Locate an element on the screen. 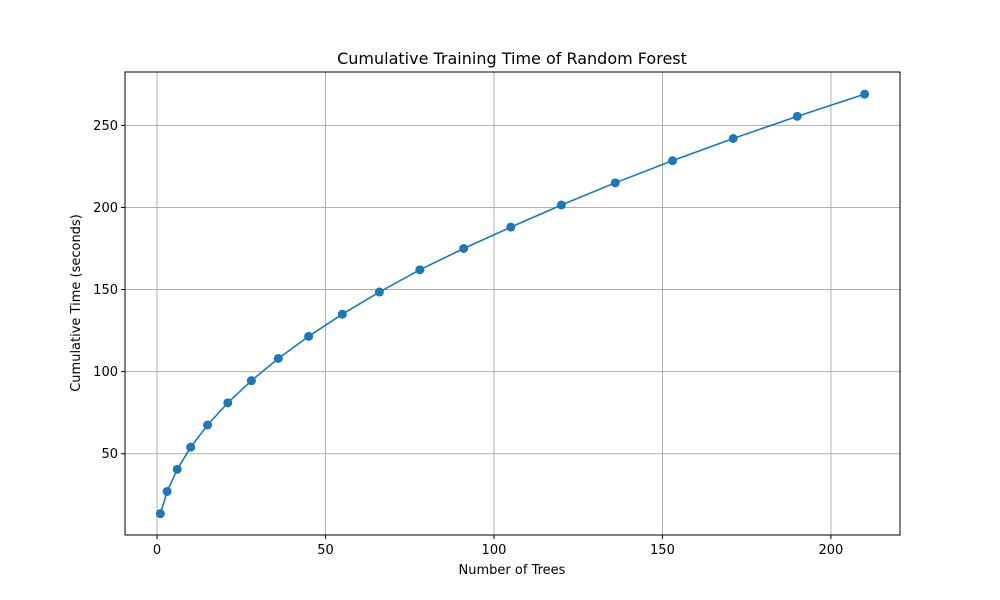 This screenshot has height=600, width=1000. x-tick-label: 0 is located at coordinates (157, 550).